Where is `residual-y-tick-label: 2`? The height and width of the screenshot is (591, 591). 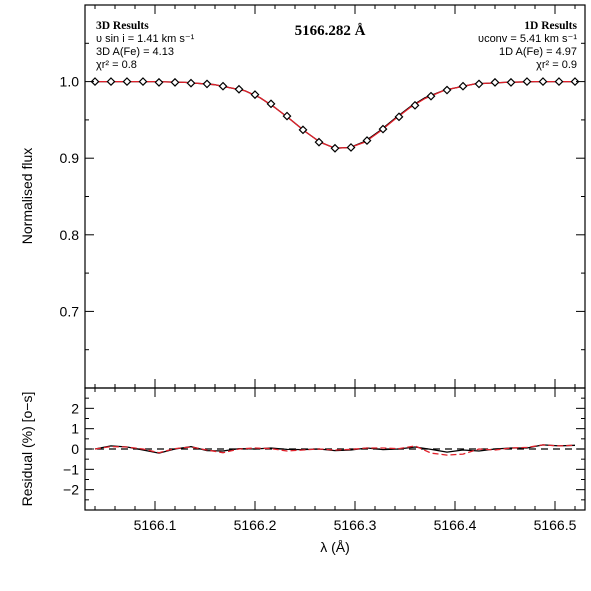 residual-y-tick-label: 2 is located at coordinates (75, 408).